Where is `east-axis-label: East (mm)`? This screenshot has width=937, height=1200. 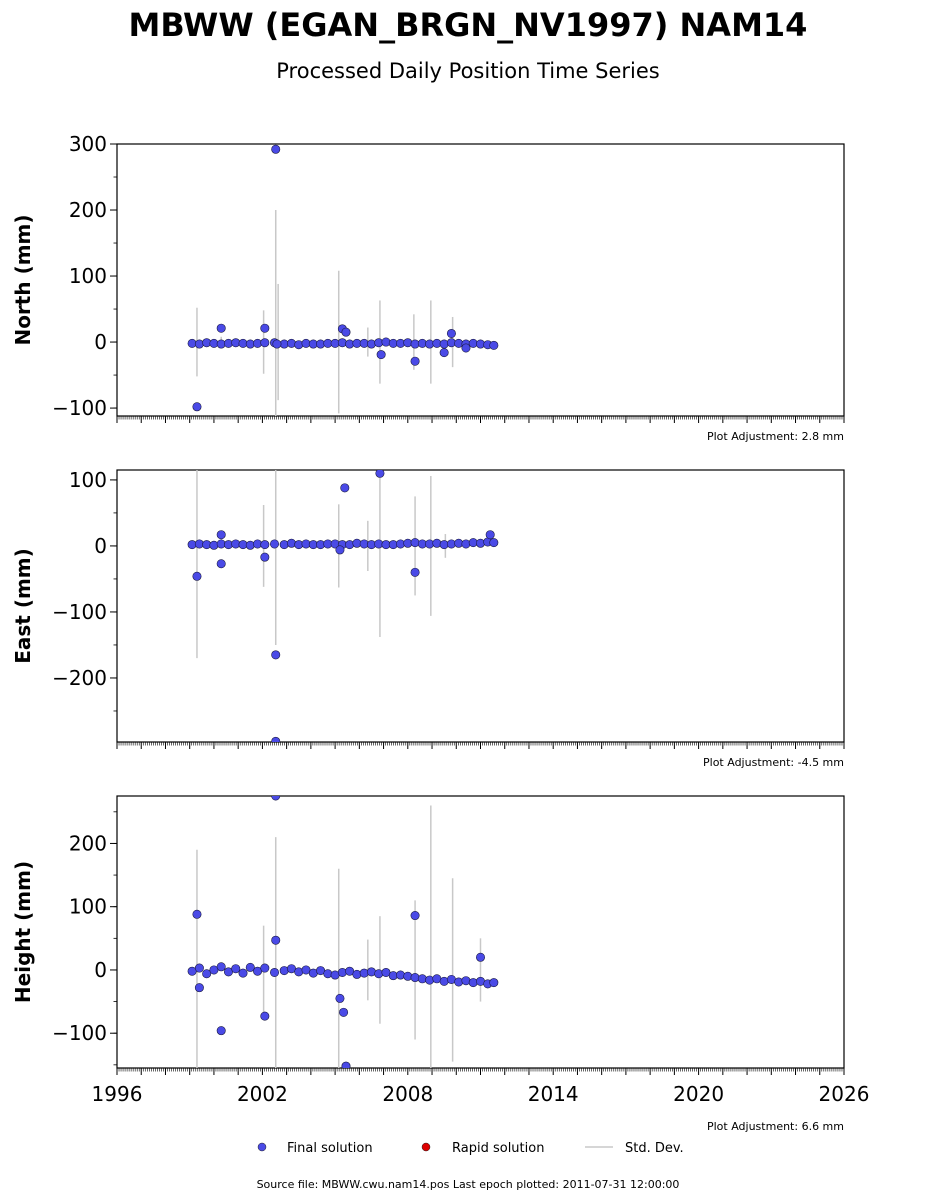 east-axis-label: East (mm) is located at coordinates (23, 606).